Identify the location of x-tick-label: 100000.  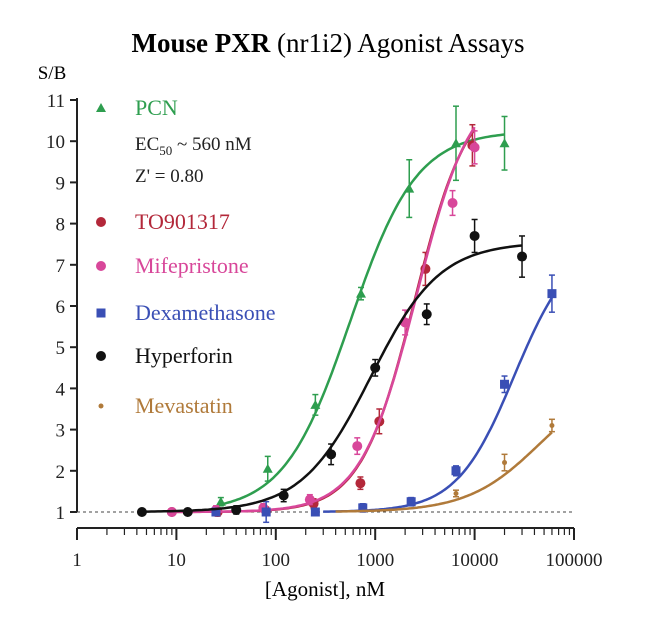
(574, 560).